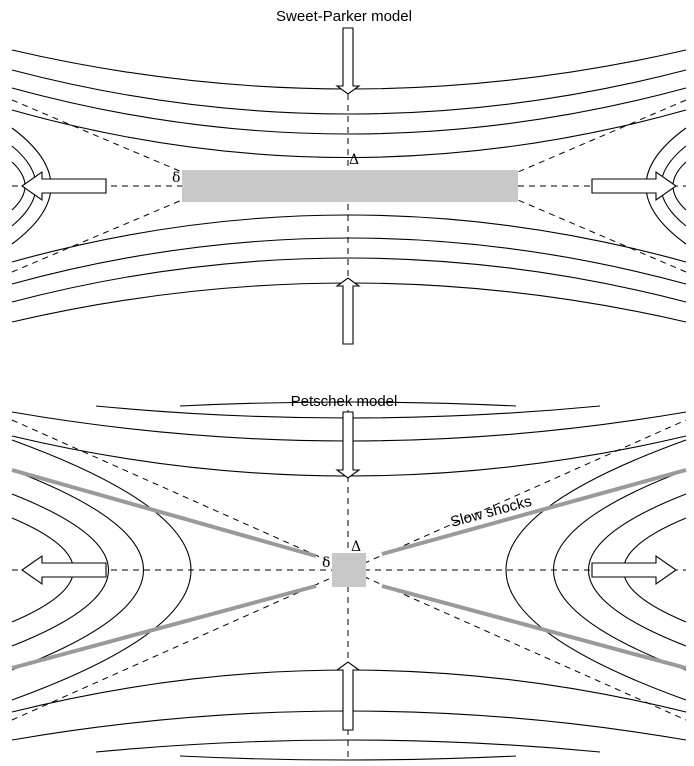 This screenshot has width=694, height=766. I want to click on sweet-parker-title: Sweet-Parker model, so click(344, 16).